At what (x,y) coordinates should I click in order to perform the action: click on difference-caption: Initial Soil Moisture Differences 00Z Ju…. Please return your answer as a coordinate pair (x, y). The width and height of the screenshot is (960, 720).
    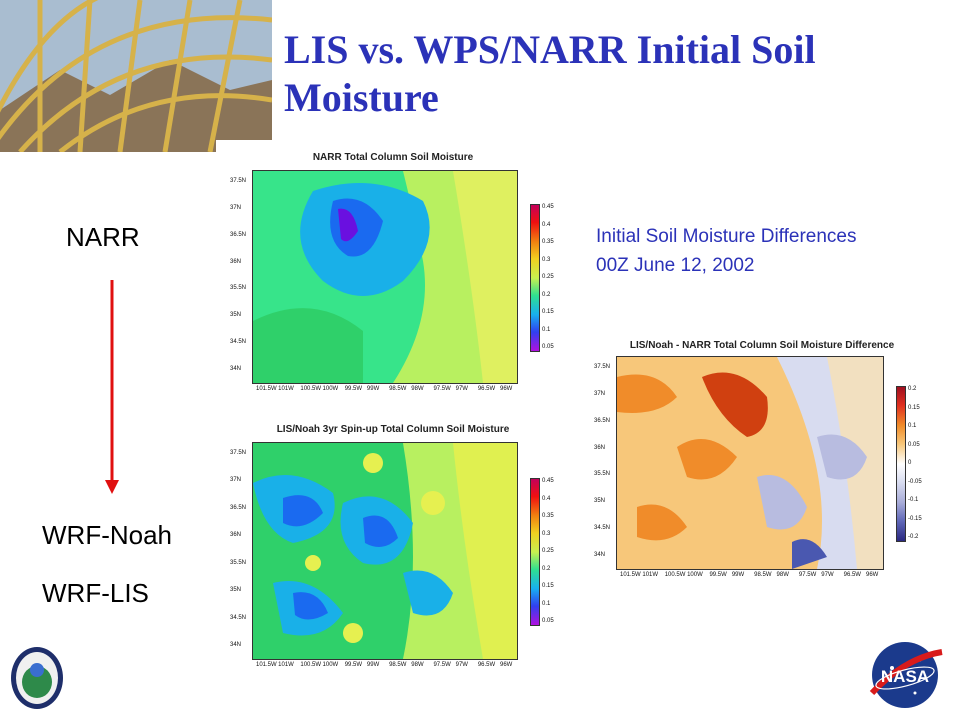
    Looking at the image, I should click on (726, 251).